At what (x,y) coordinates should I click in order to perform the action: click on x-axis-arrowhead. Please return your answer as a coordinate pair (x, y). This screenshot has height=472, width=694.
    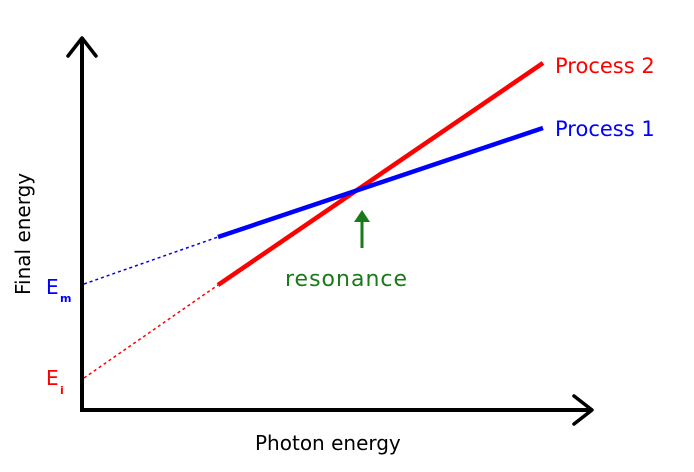
    Looking at the image, I should click on (583, 410).